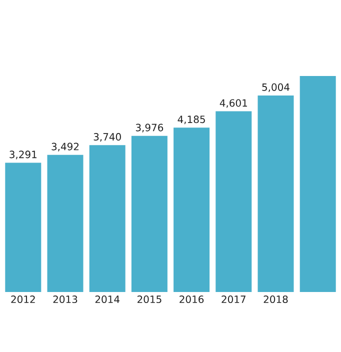  I want to click on data-label: 3,740, so click(107, 137).